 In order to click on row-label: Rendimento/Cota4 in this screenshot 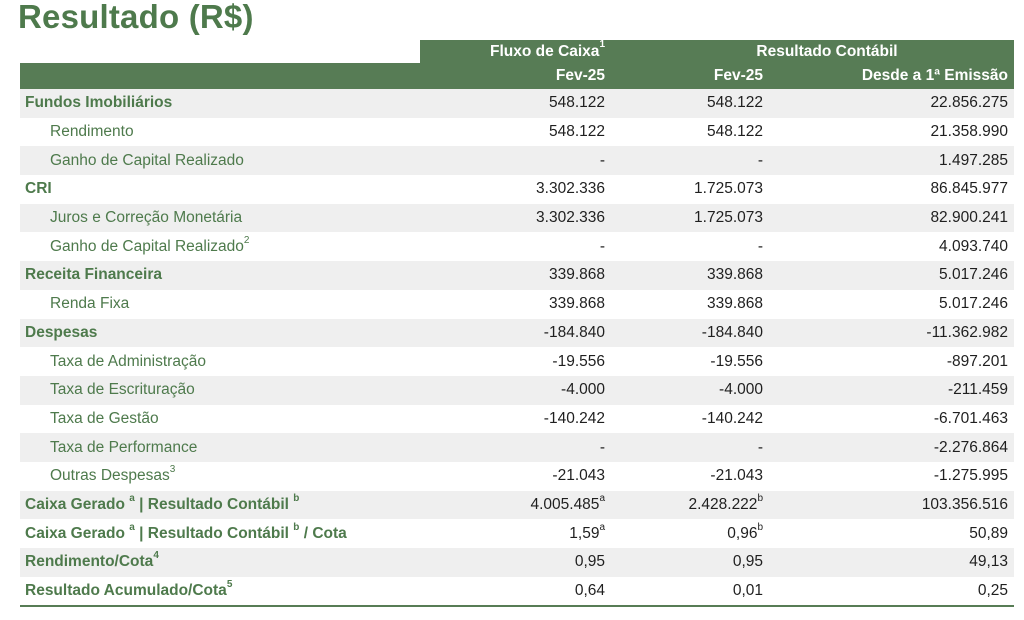, I will do `click(220, 562)`.